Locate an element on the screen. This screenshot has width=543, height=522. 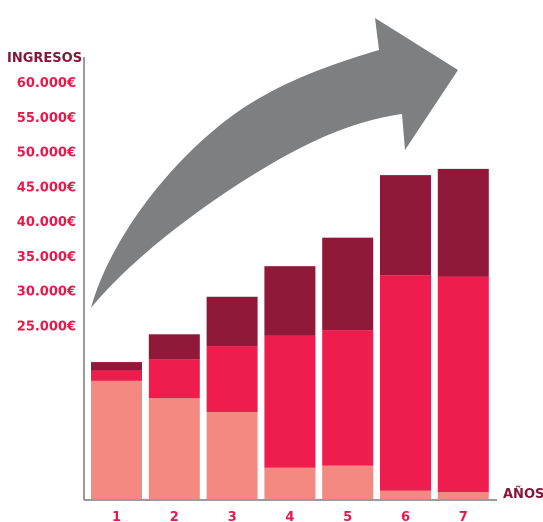
x-tick-label: 5 is located at coordinates (347, 516).